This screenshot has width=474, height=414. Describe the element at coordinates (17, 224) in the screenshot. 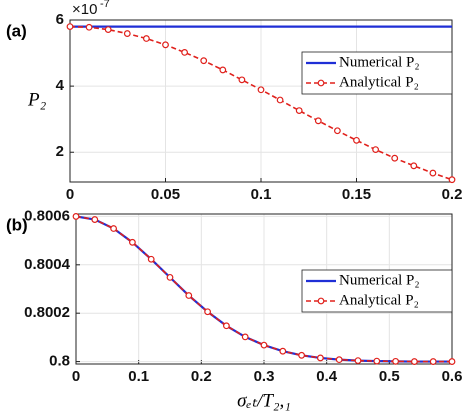

I see `panel-label: (b)` at that location.